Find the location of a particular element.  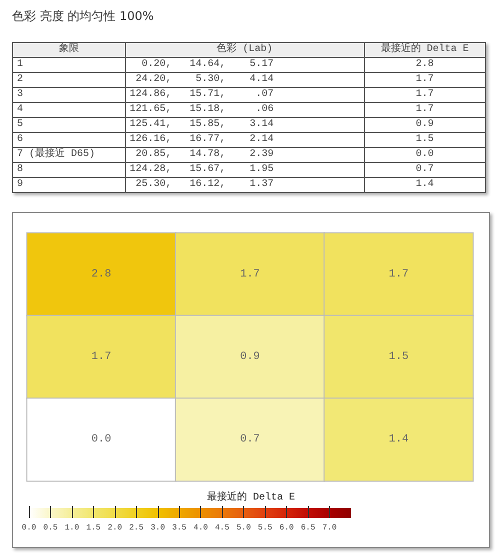

text: 9 is located at coordinates (20, 184).